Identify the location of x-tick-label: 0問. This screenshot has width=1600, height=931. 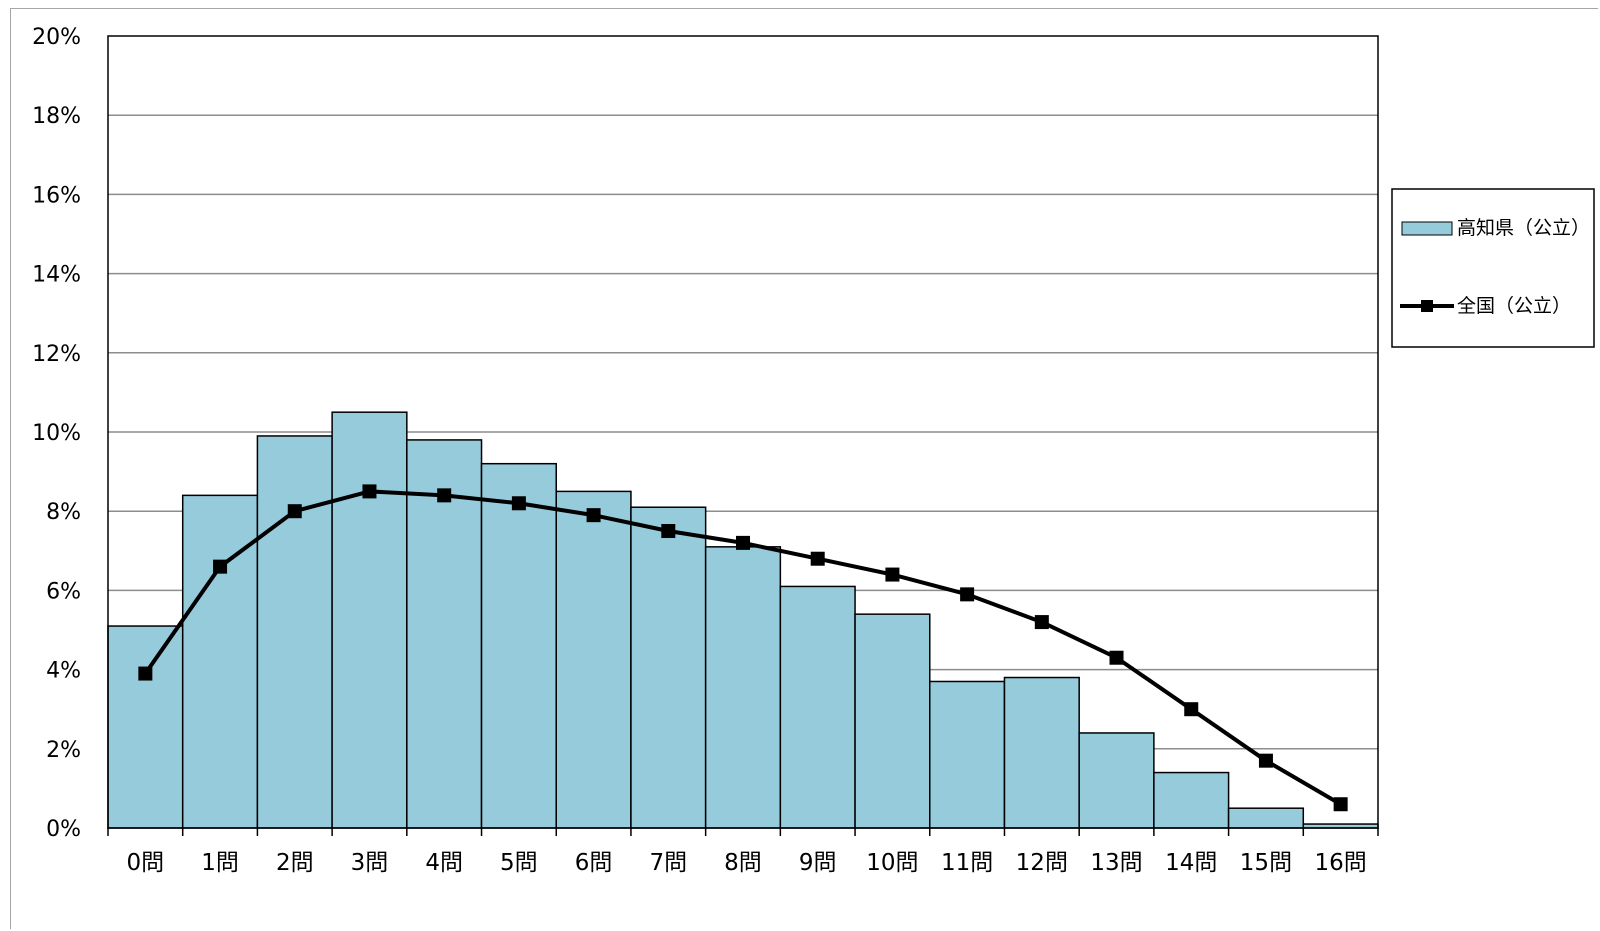
(146, 863).